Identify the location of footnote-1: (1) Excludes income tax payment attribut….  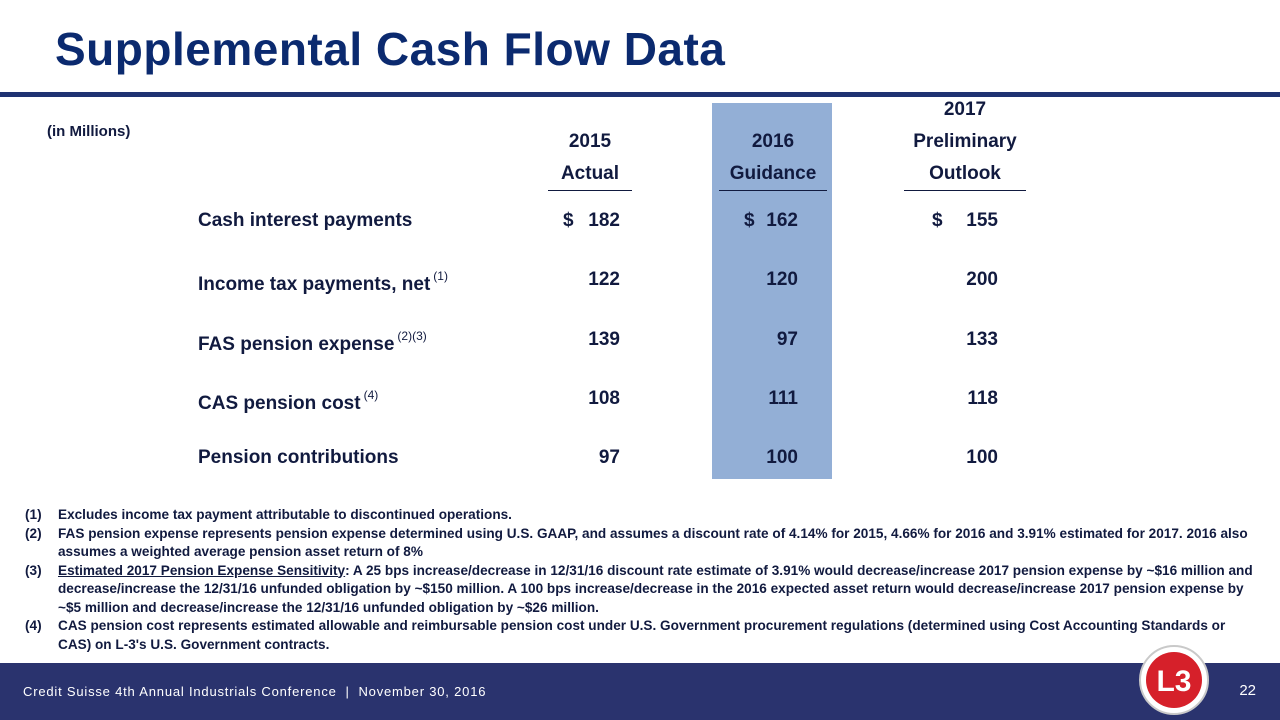
(642, 515).